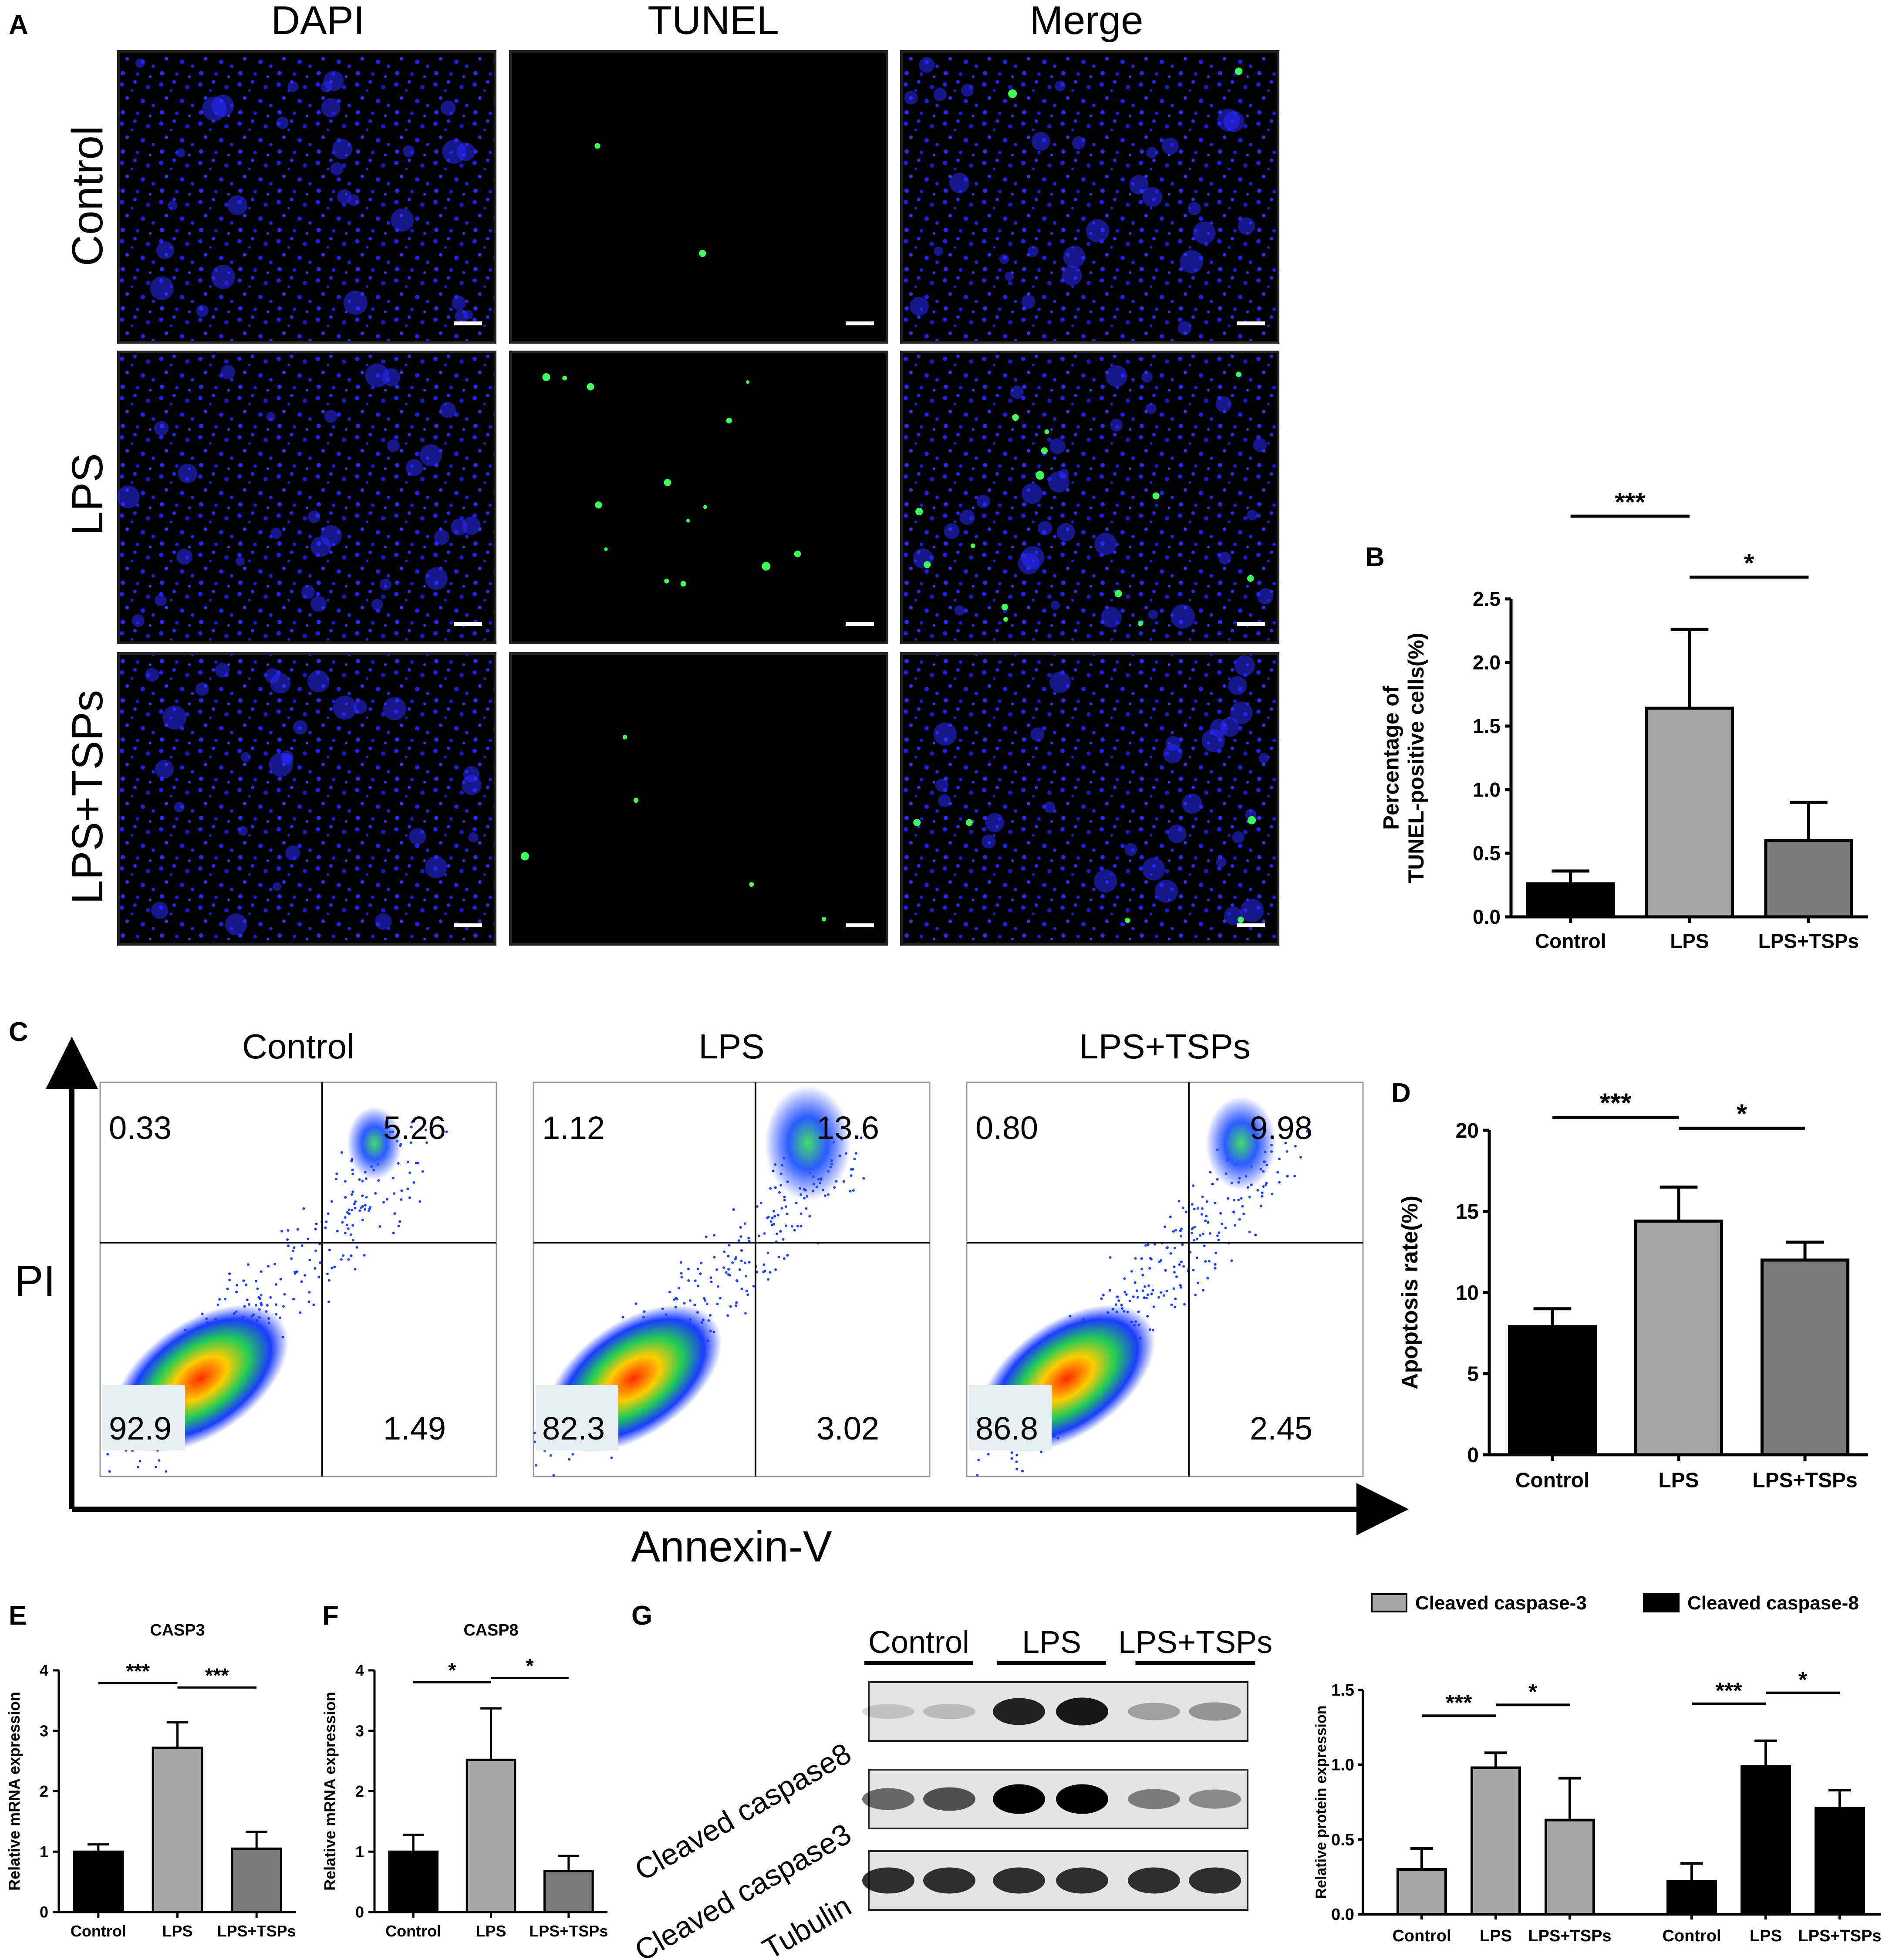 This screenshot has height=1960, width=1889. What do you see at coordinates (698, 799) in the screenshot?
I see `micrograph-frame` at bounding box center [698, 799].